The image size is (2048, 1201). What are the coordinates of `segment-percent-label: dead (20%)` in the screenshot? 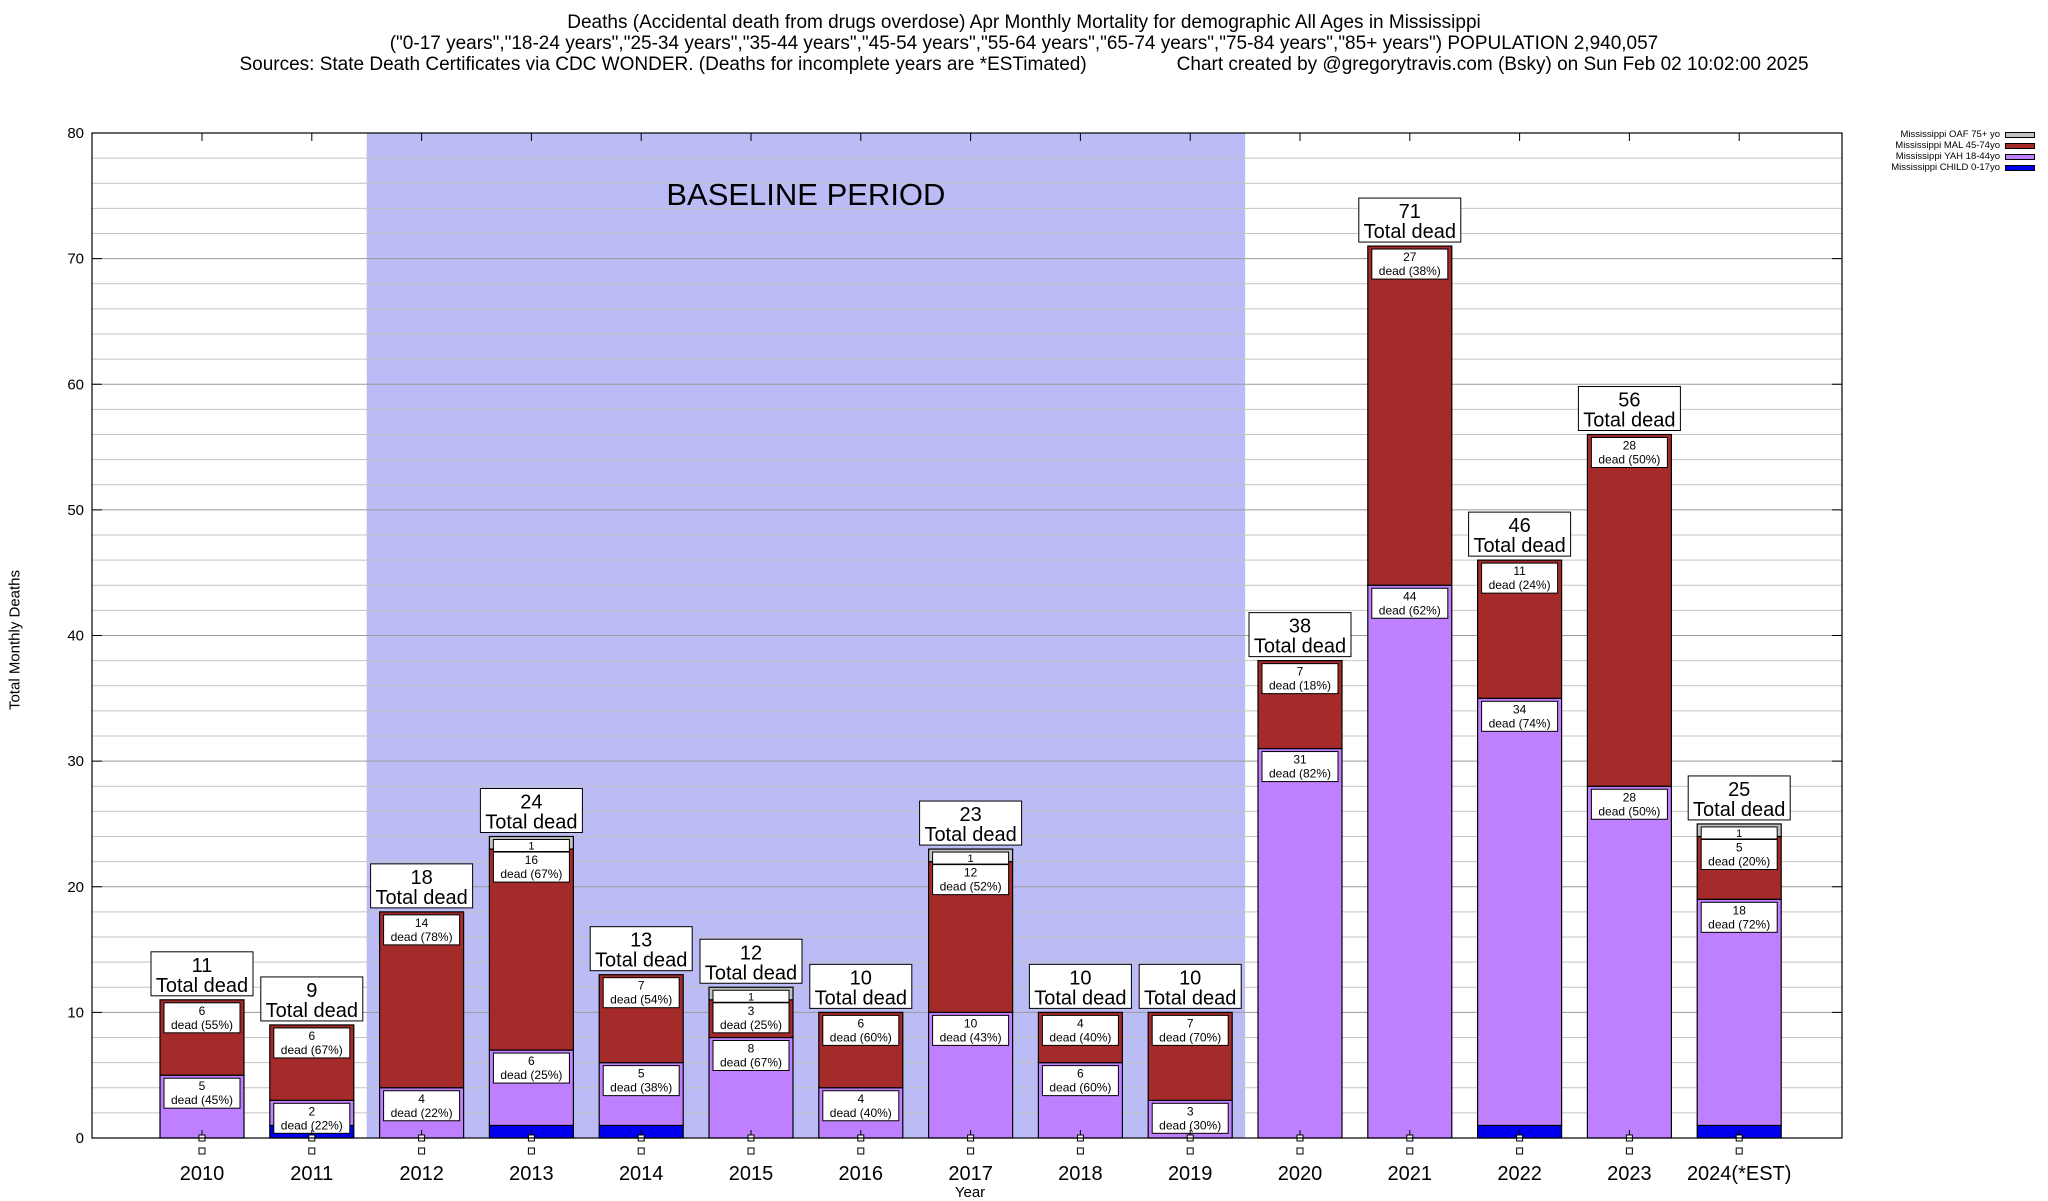 It's located at (1739, 862).